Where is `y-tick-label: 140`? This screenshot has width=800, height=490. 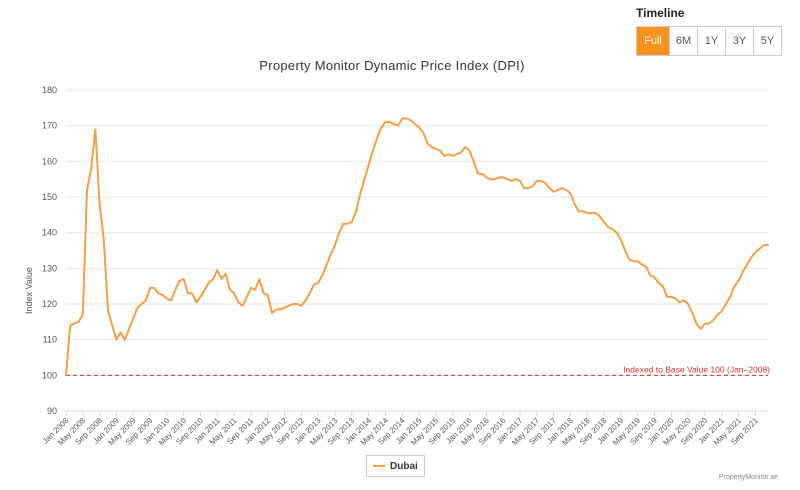
y-tick-label: 140 is located at coordinates (49, 233).